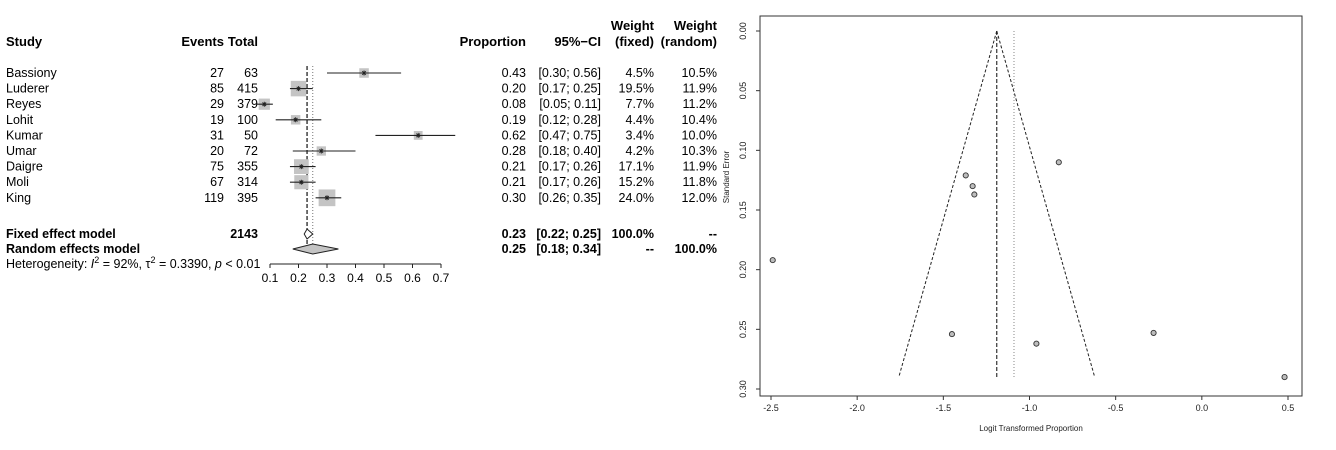  What do you see at coordinates (24, 135) in the screenshot?
I see `study-name: Kumar` at bounding box center [24, 135].